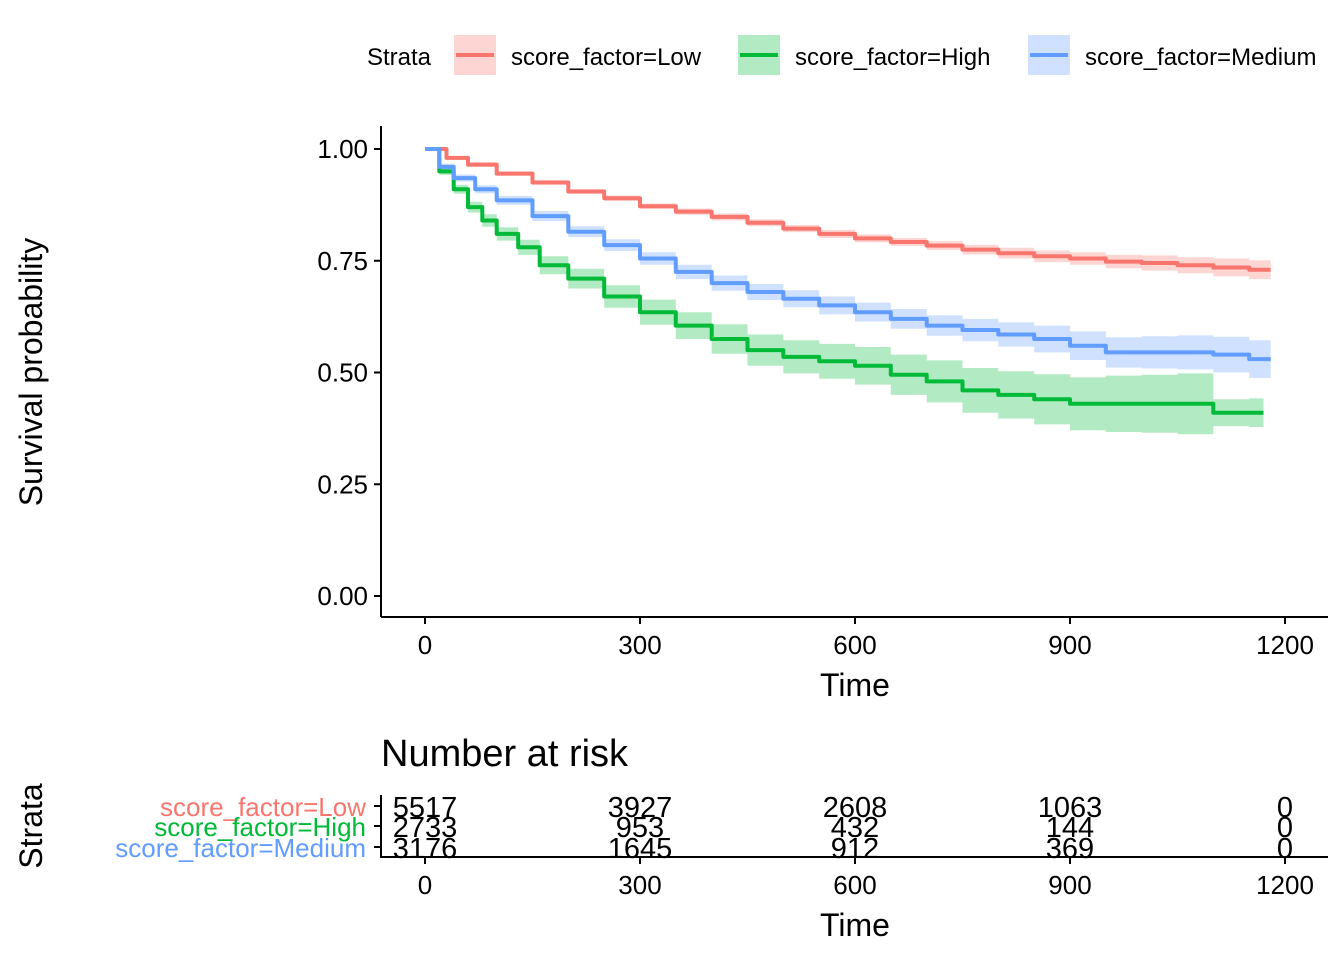 The height and width of the screenshot is (960, 1344). Describe the element at coordinates (1069, 645) in the screenshot. I see `x-tick-label: 900` at that location.